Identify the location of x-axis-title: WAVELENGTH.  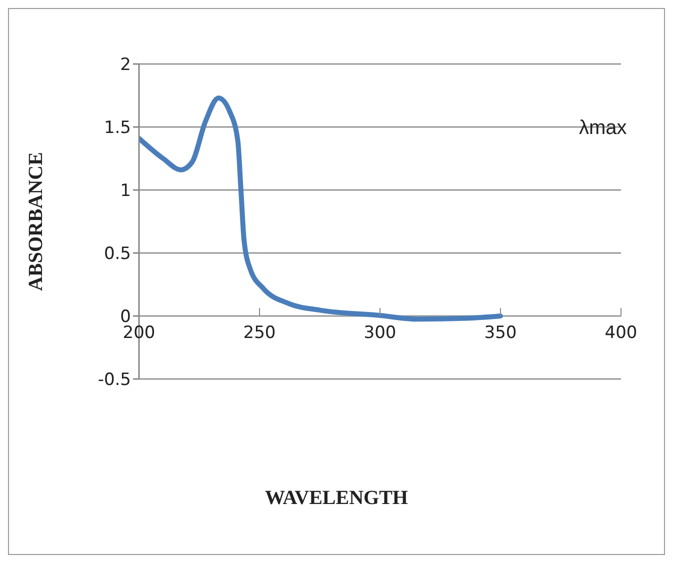
(336, 498).